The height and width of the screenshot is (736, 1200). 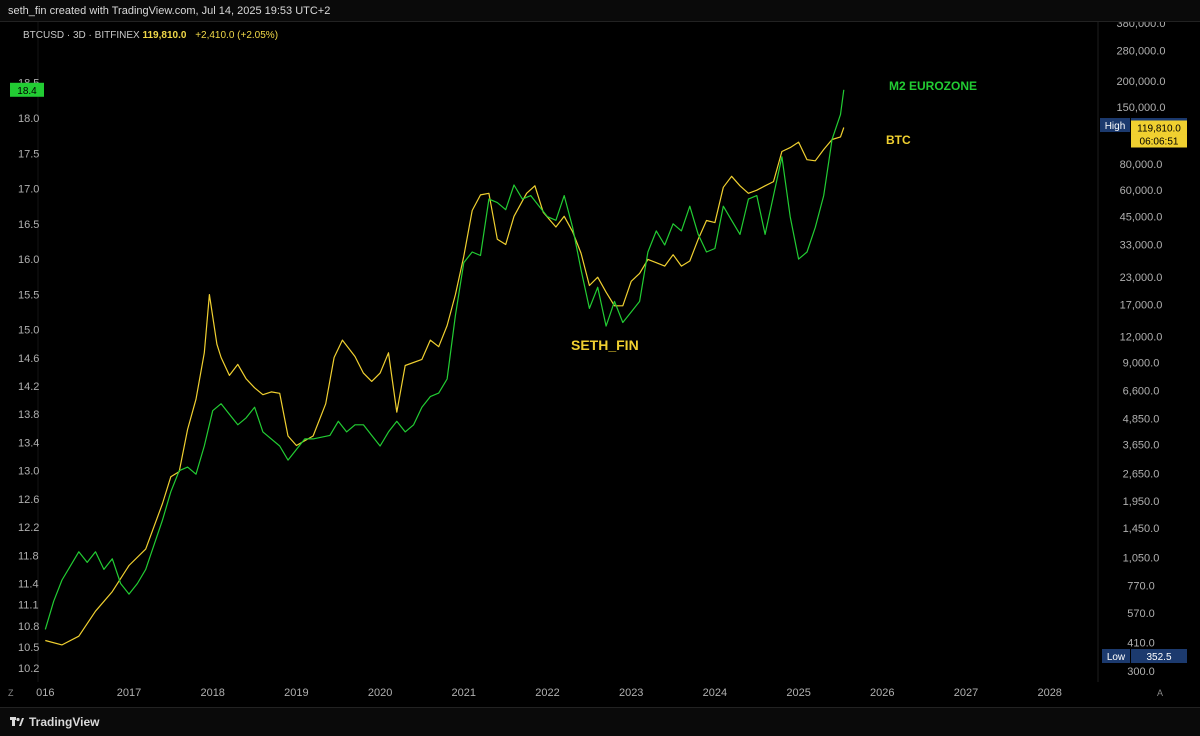 I want to click on x-tick-label: 2026, so click(x=882, y=693).